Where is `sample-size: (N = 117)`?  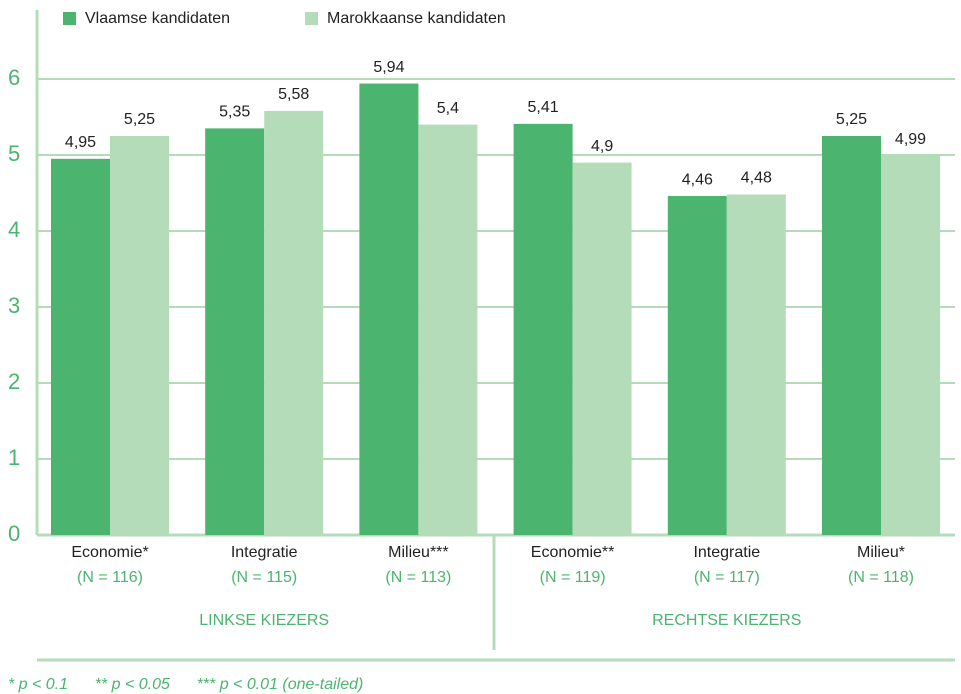 sample-size: (N = 117) is located at coordinates (727, 577).